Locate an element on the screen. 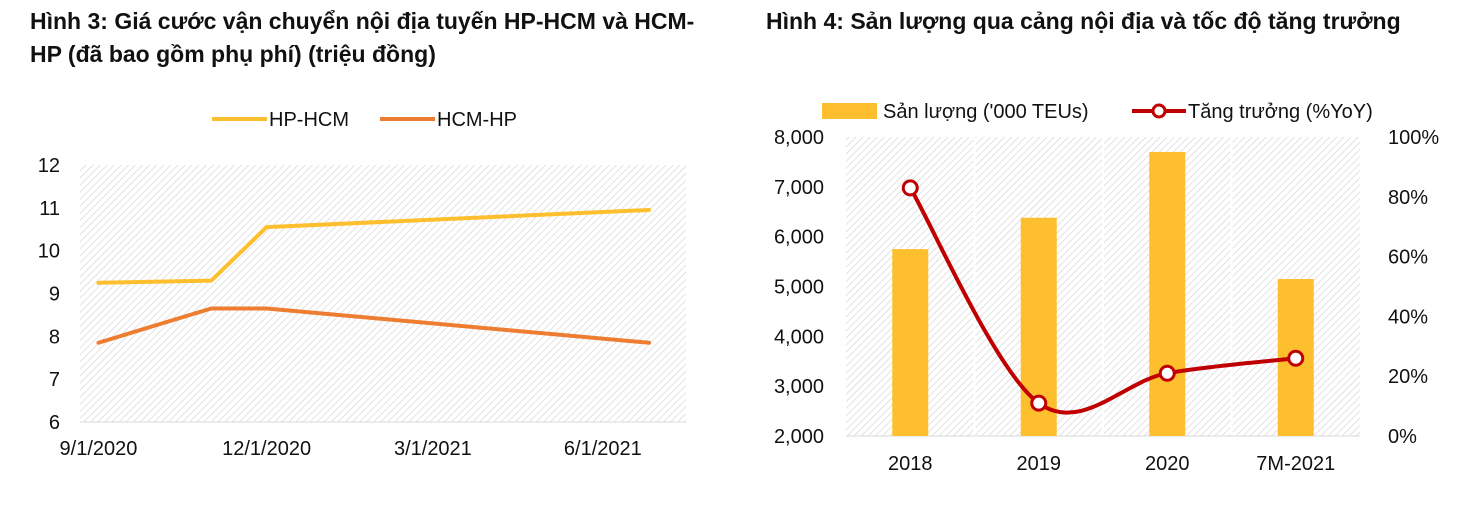 The height and width of the screenshot is (508, 1480). y-tick-label: 10 is located at coordinates (49, 252).